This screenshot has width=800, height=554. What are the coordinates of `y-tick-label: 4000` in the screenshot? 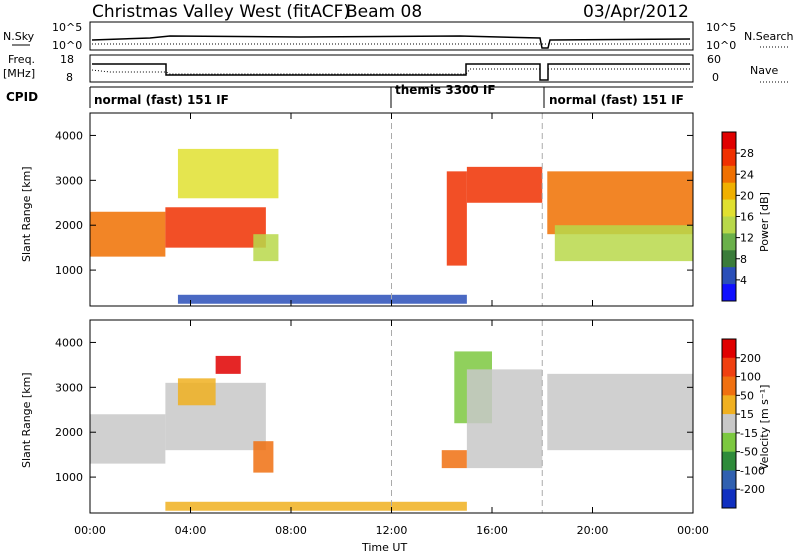 It's located at (69, 135).